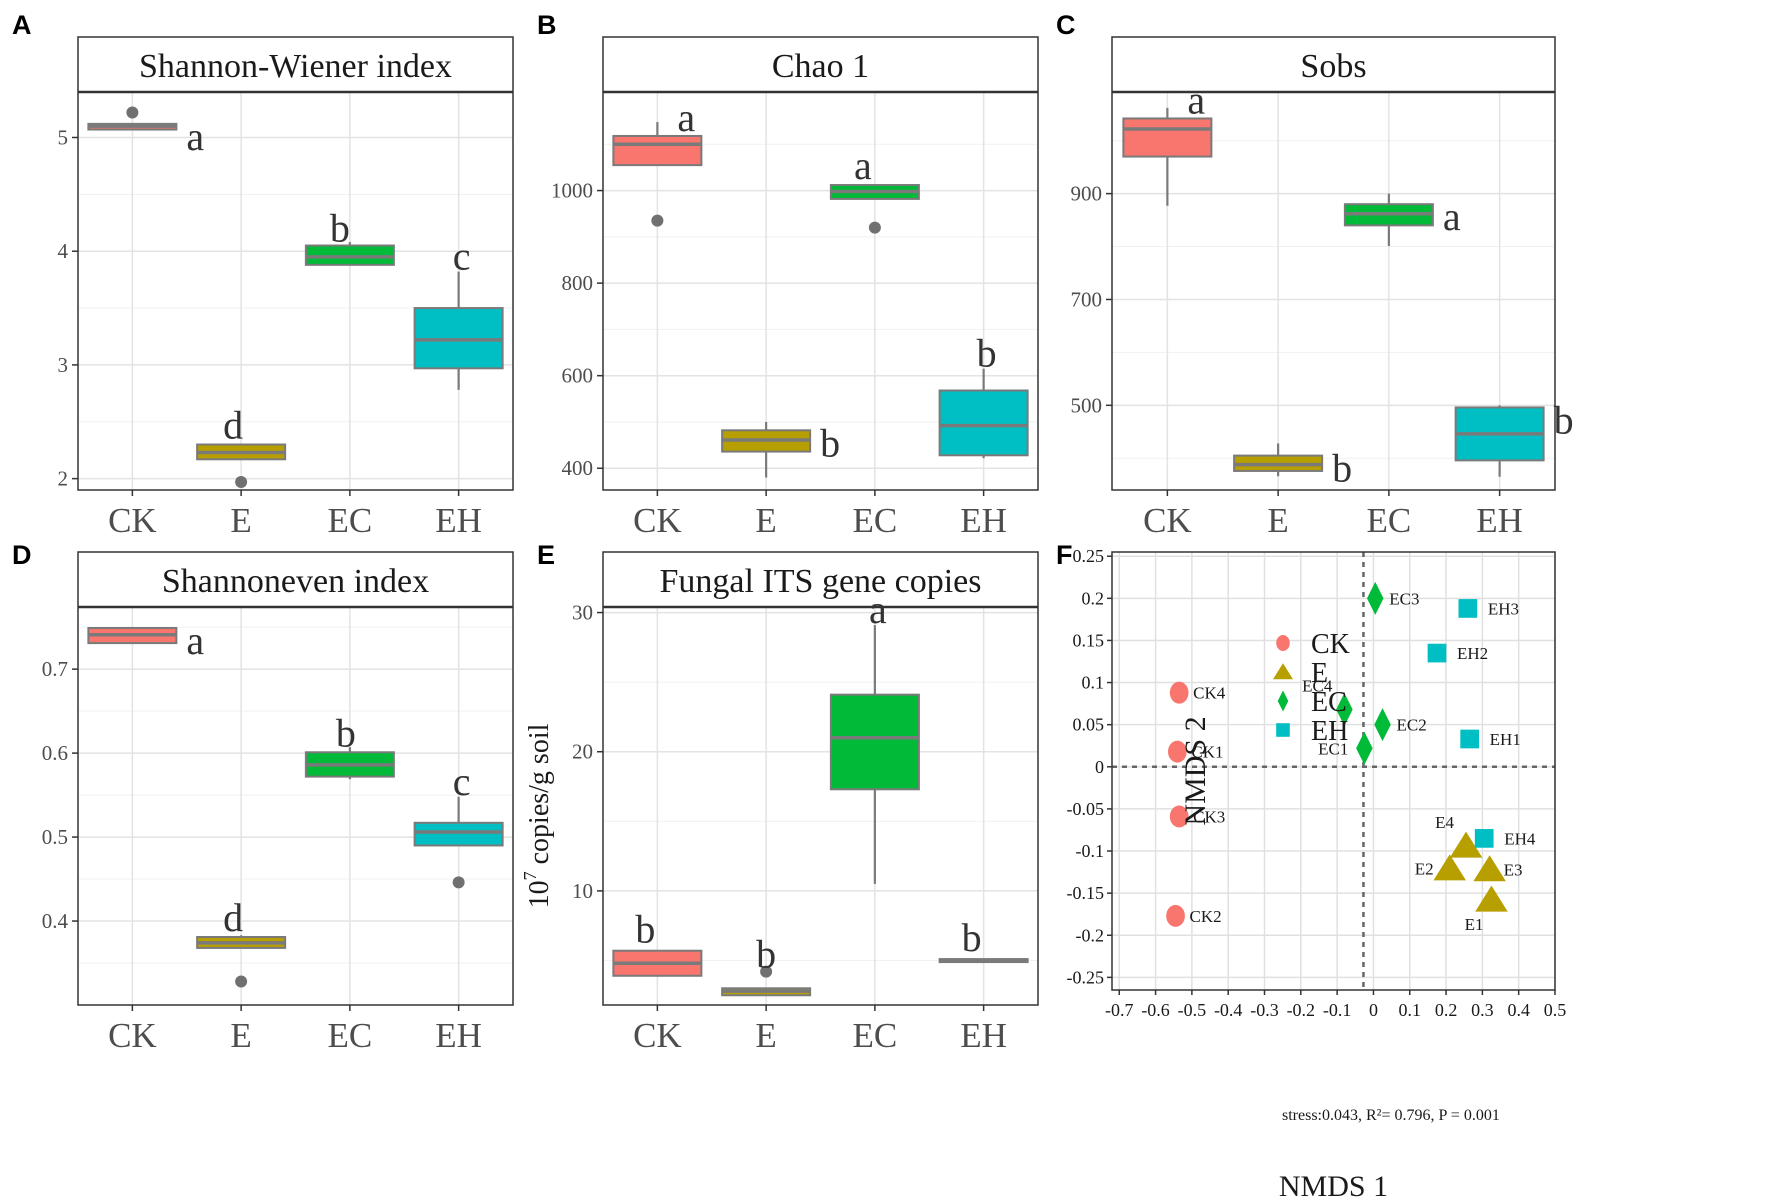  What do you see at coordinates (132, 520) in the screenshot?
I see `x-tick-label: CK` at bounding box center [132, 520].